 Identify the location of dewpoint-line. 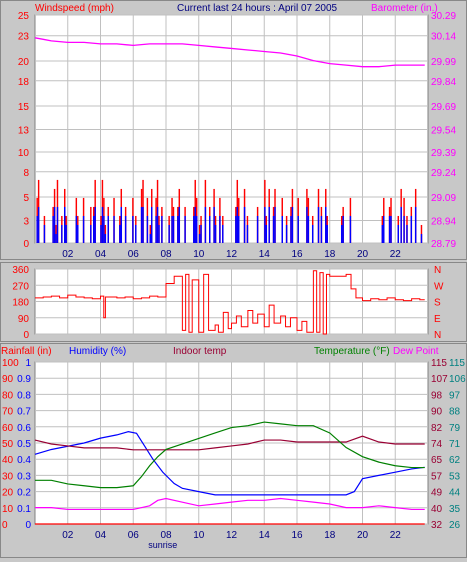
(230, 504).